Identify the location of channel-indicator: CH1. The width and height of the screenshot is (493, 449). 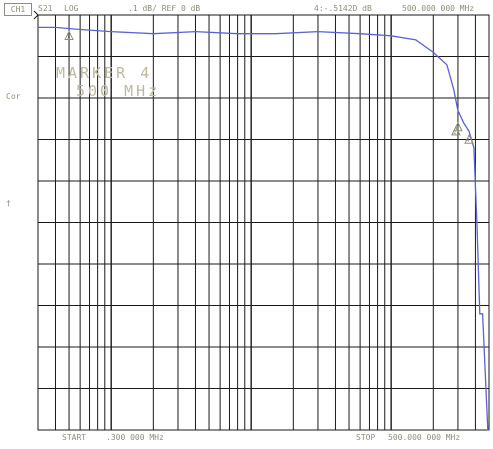
(18, 9).